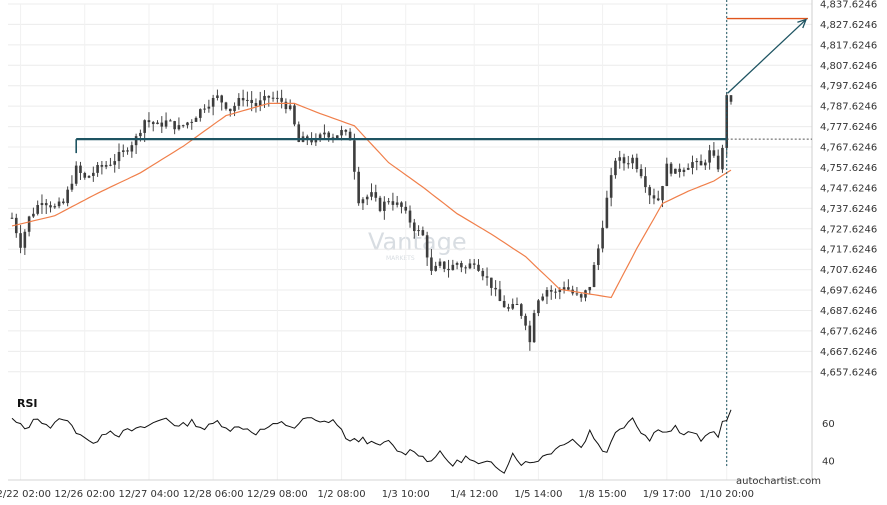 Image resolution: width=887 pixels, height=505 pixels. Describe the element at coordinates (726, 494) in the screenshot. I see `time-tick-label: 1/10 20:00` at that location.